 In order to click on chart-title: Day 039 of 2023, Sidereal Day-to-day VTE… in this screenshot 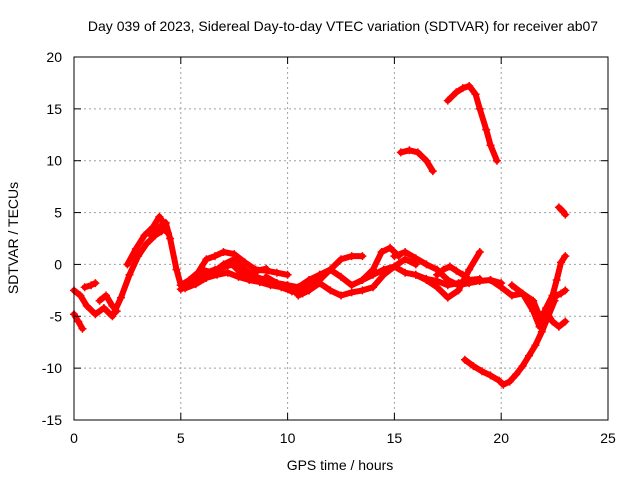, I will do `click(343, 26)`.